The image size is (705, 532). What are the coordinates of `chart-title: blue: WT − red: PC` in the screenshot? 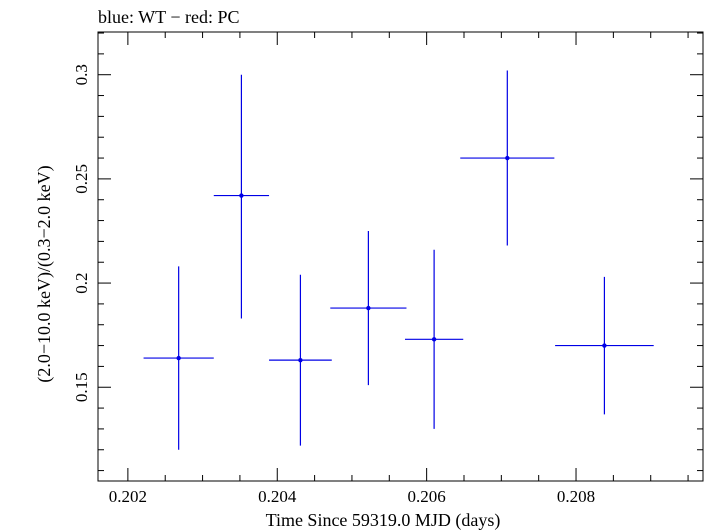 It's located at (168, 17).